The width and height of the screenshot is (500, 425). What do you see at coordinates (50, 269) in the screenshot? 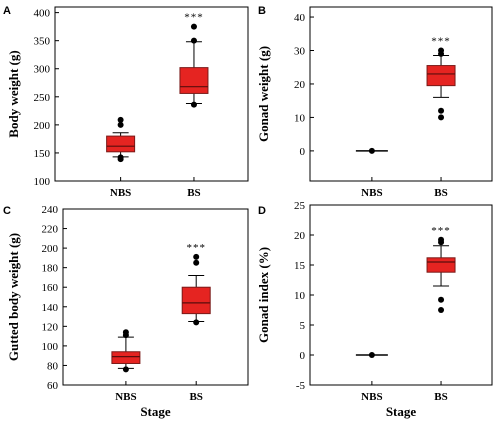
I see `y-tick-label: 180` at bounding box center [50, 269].